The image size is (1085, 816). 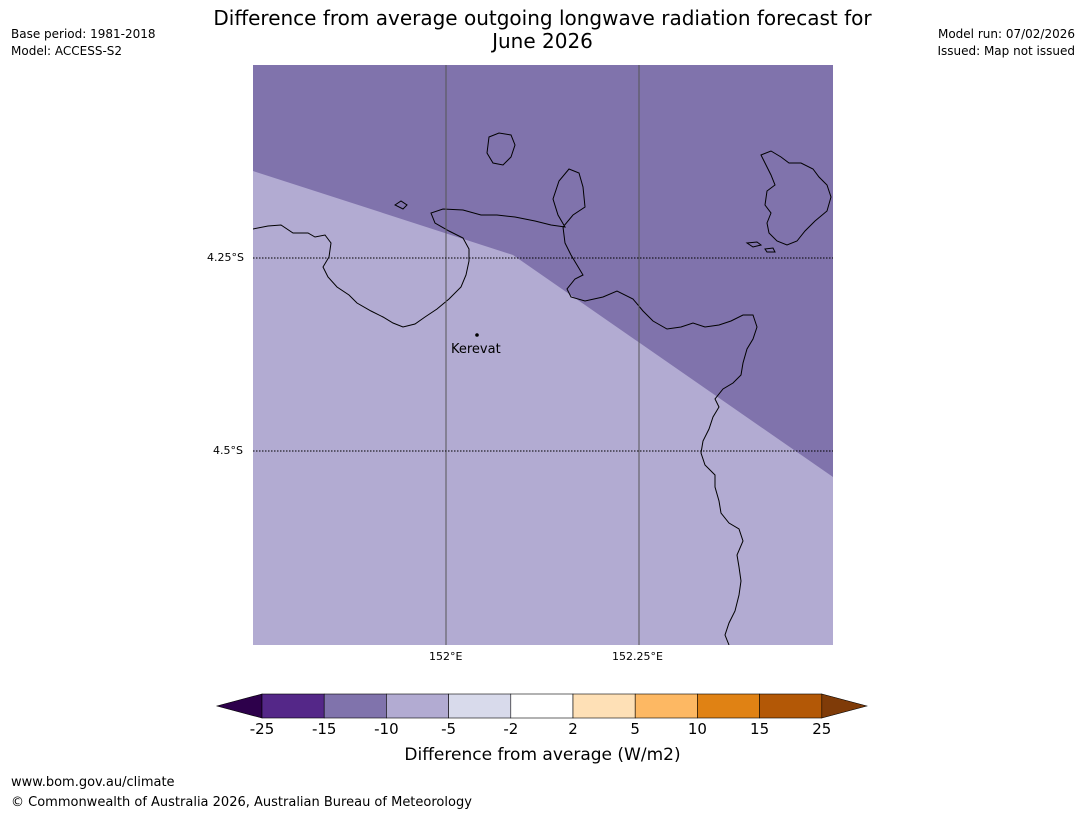 What do you see at coordinates (239, 706) in the screenshot?
I see `colorbar-arrow-low` at bounding box center [239, 706].